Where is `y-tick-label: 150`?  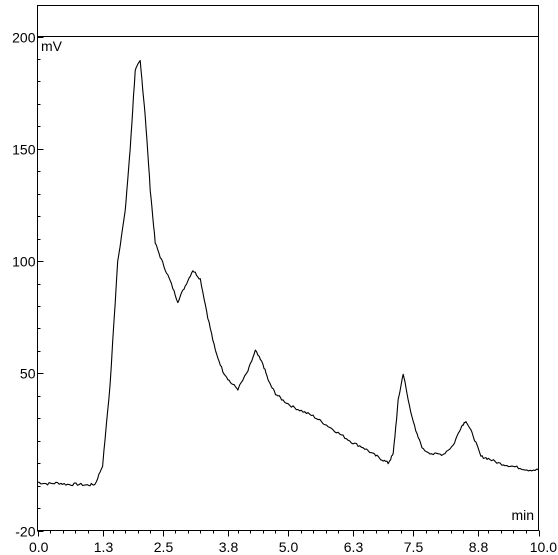
y-tick-label: 150 is located at coordinates (24, 150).